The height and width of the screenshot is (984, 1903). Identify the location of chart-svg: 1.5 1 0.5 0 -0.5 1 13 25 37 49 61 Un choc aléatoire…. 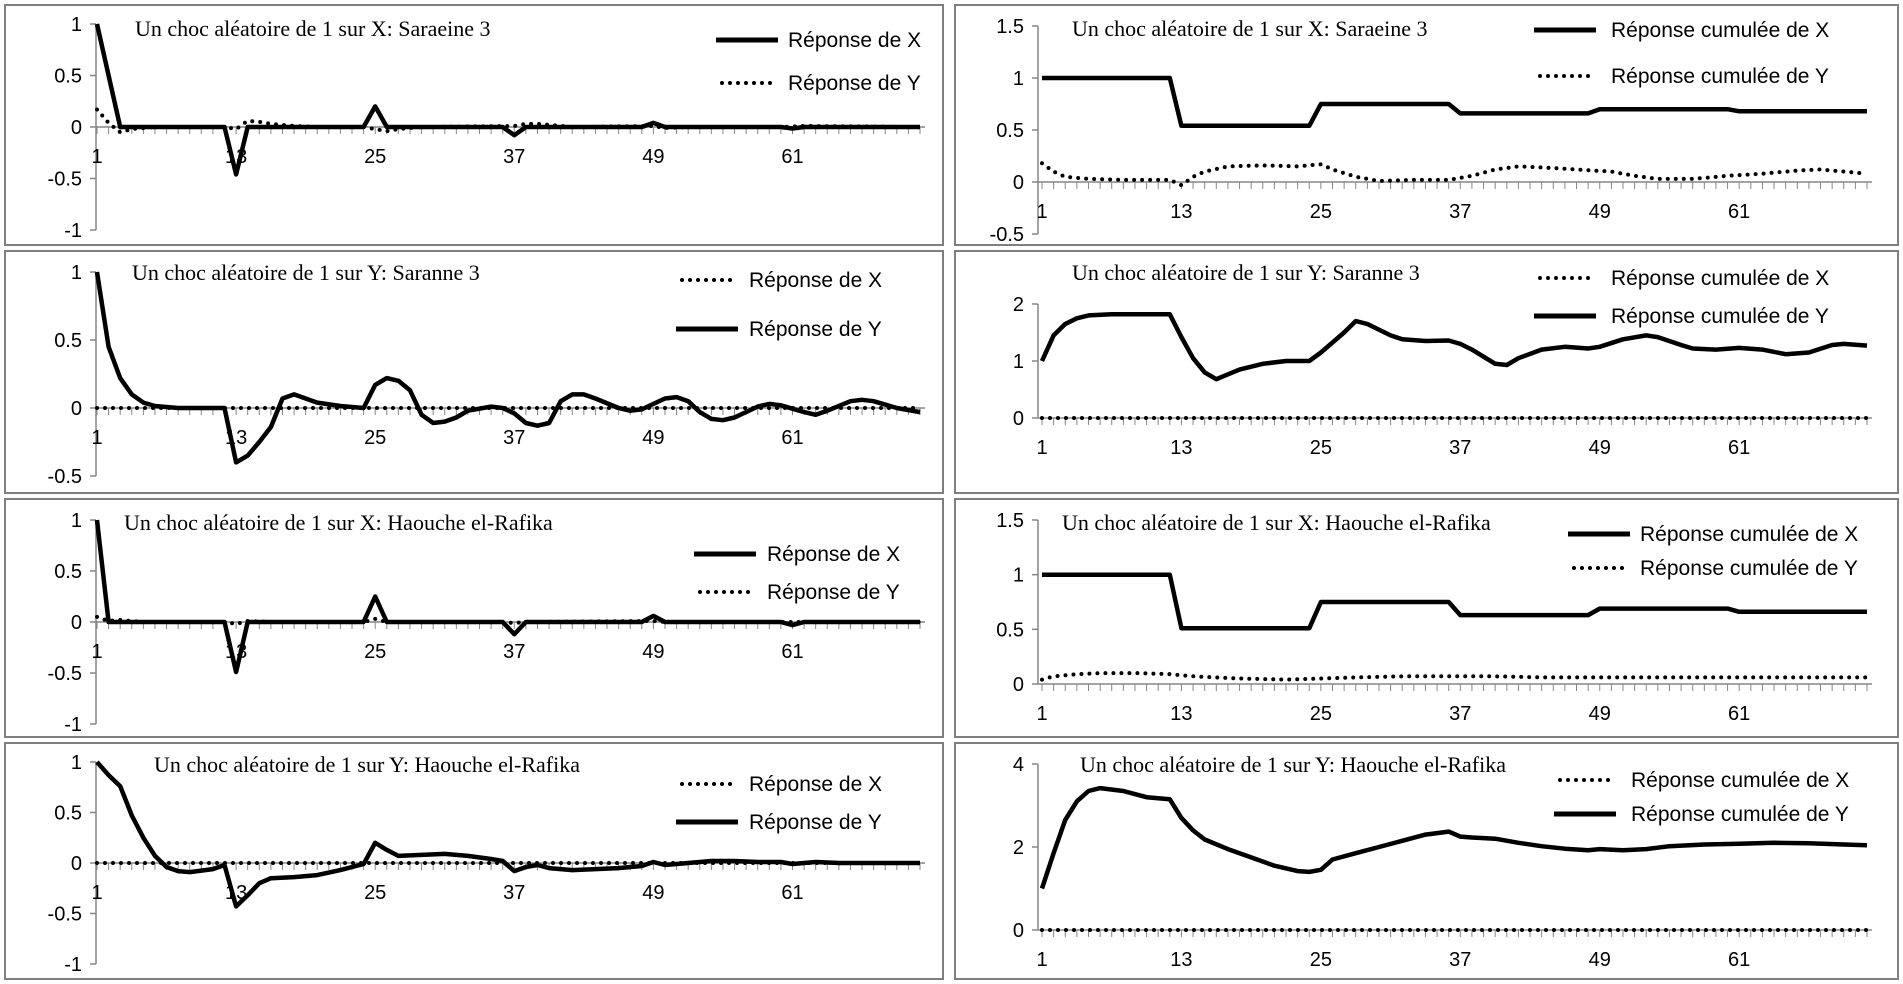
(1426, 125).